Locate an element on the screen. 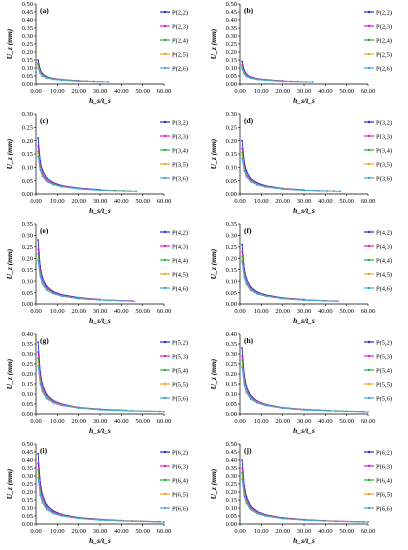 Image resolution: width=408 pixels, height=550 pixels. legend-label-3: P(6,5) is located at coordinates (384, 494).